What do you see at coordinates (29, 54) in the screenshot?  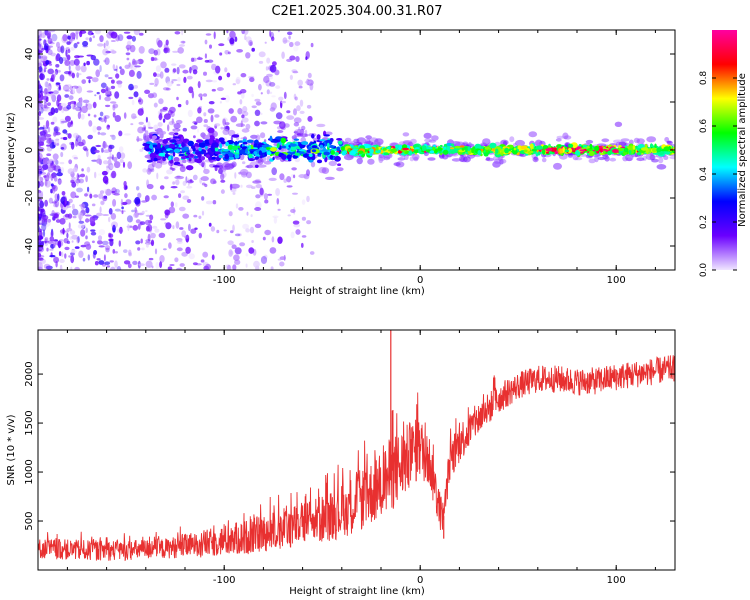 I see `y-tick-label: 40` at bounding box center [29, 54].